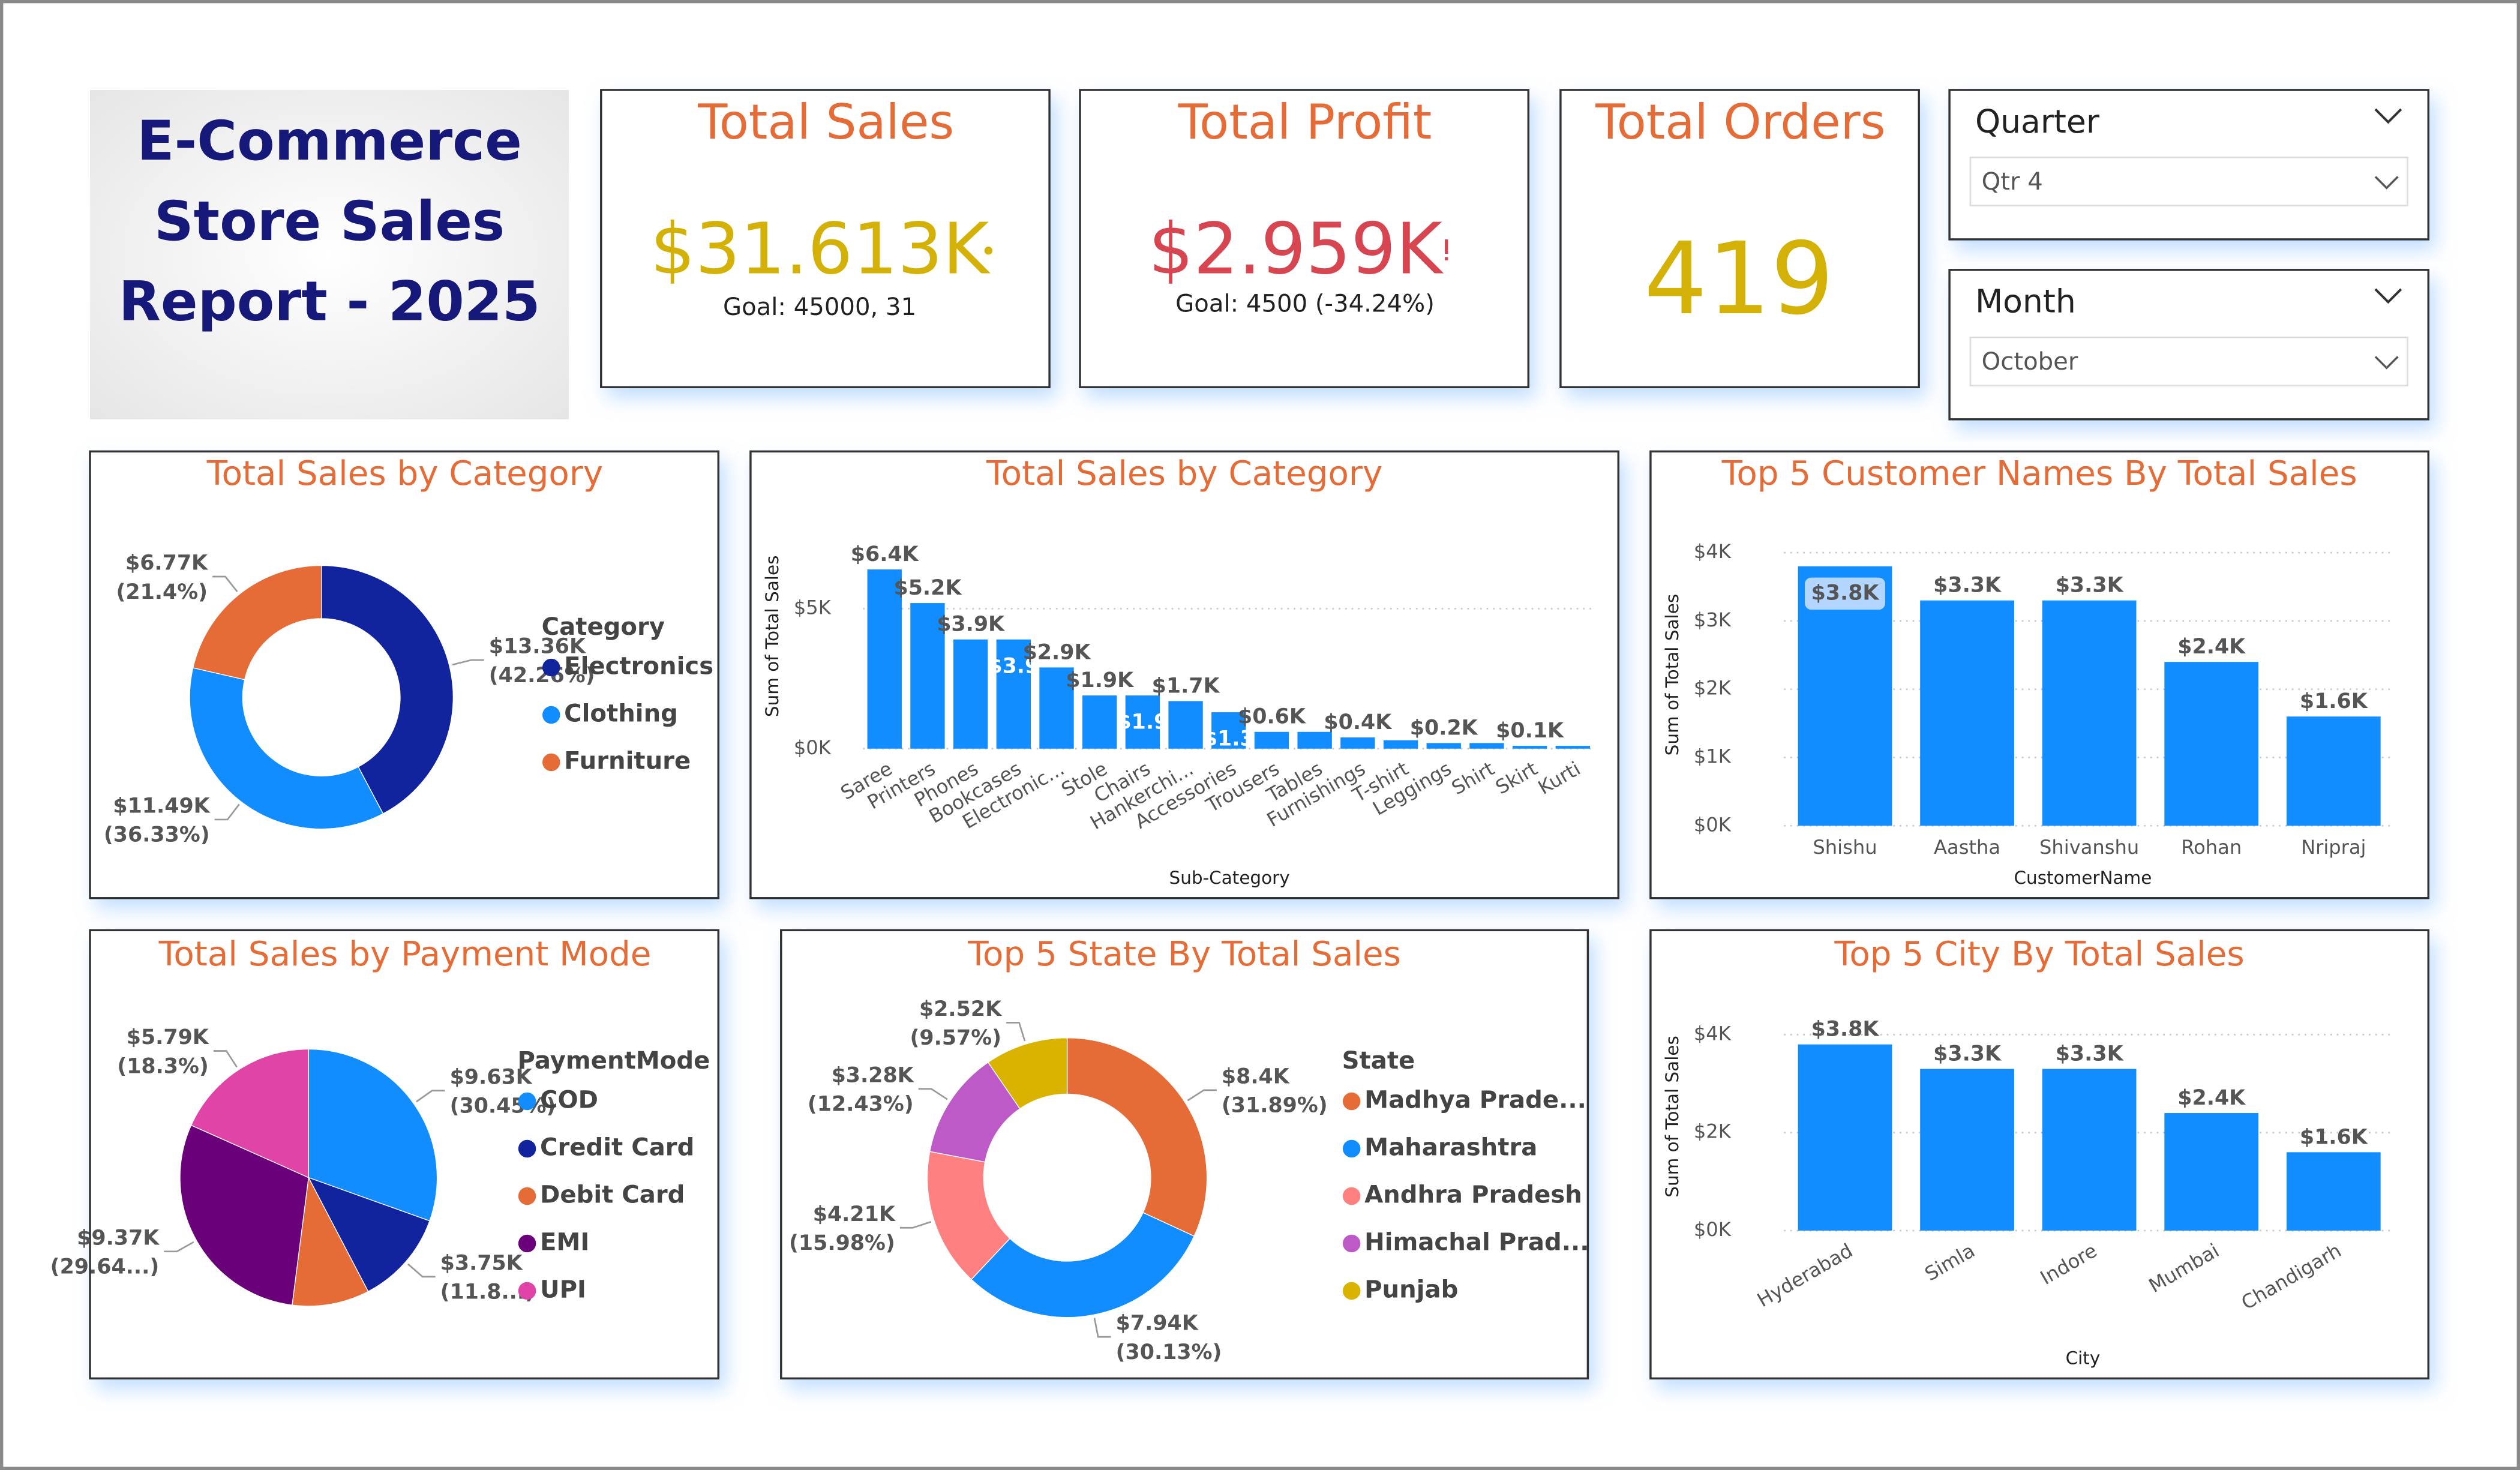 The image size is (2520, 1470). I want to click on data-label: $3.75K, so click(482, 1263).